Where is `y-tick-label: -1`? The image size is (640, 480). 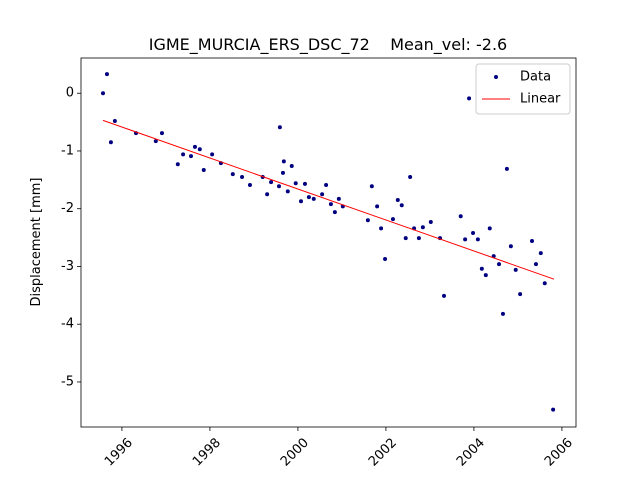 y-tick-label: -1 is located at coordinates (67, 150).